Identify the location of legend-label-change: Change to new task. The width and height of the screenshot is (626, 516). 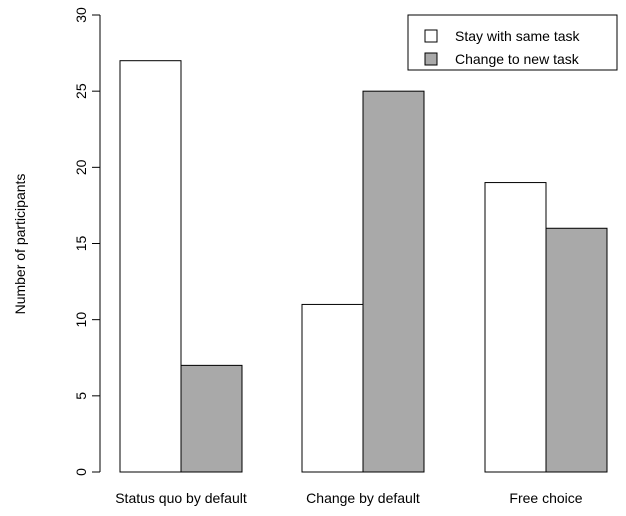
(517, 59).